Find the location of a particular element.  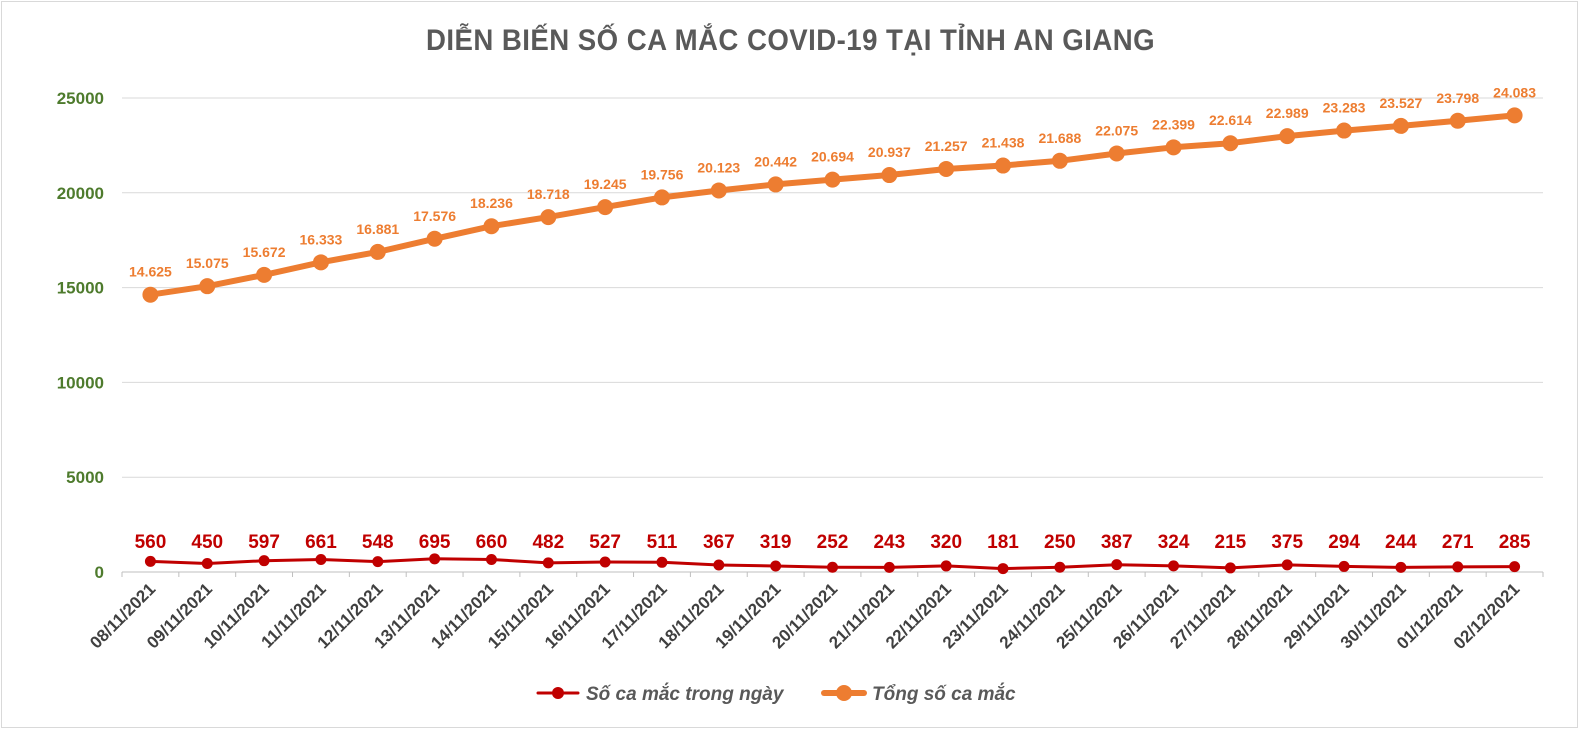

daily-cases-label: 661 is located at coordinates (321, 542).